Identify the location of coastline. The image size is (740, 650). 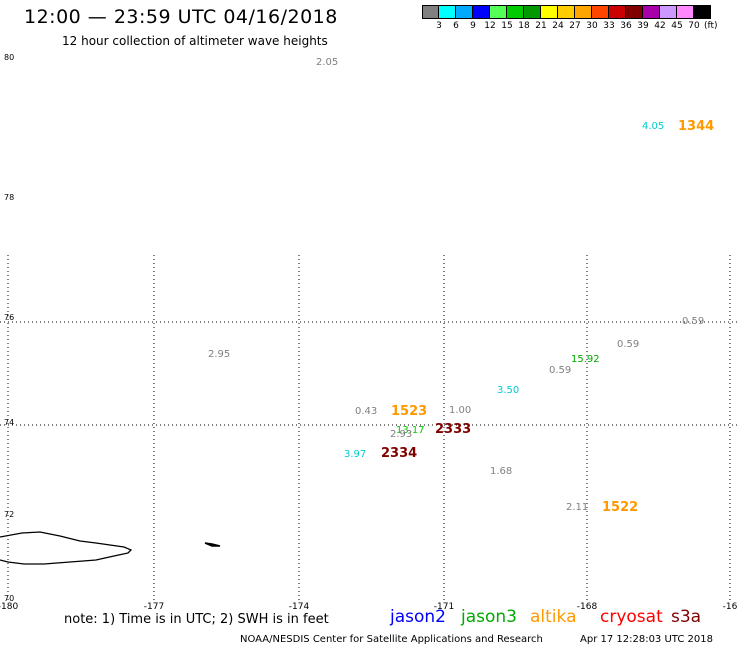
(110, 548).